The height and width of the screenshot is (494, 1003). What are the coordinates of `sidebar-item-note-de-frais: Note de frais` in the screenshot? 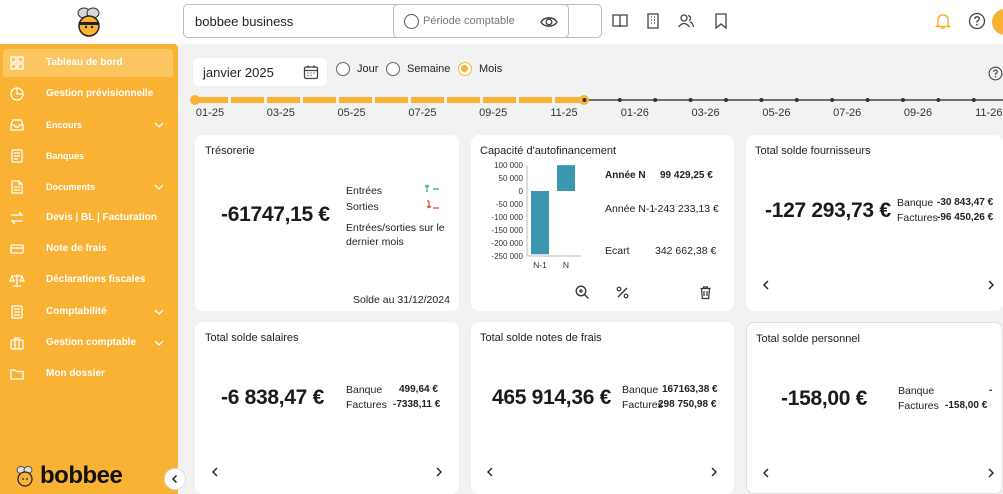 It's located at (88, 249).